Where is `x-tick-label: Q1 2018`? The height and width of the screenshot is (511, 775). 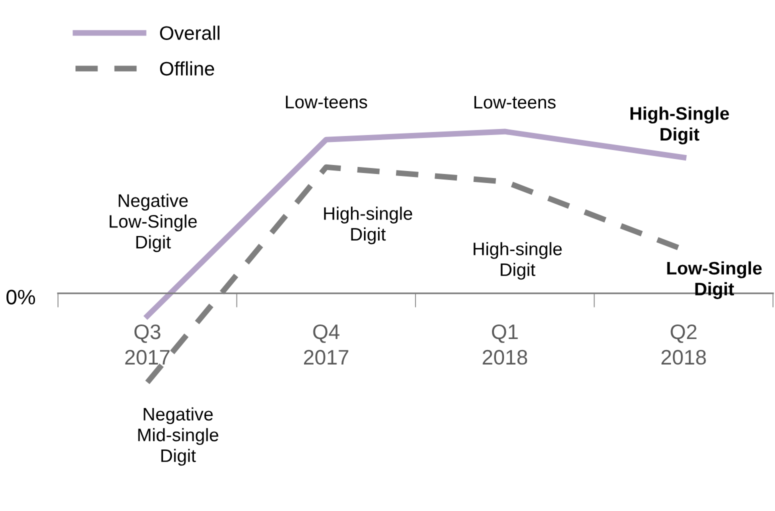 x-tick-label: Q1 2018 is located at coordinates (505, 344).